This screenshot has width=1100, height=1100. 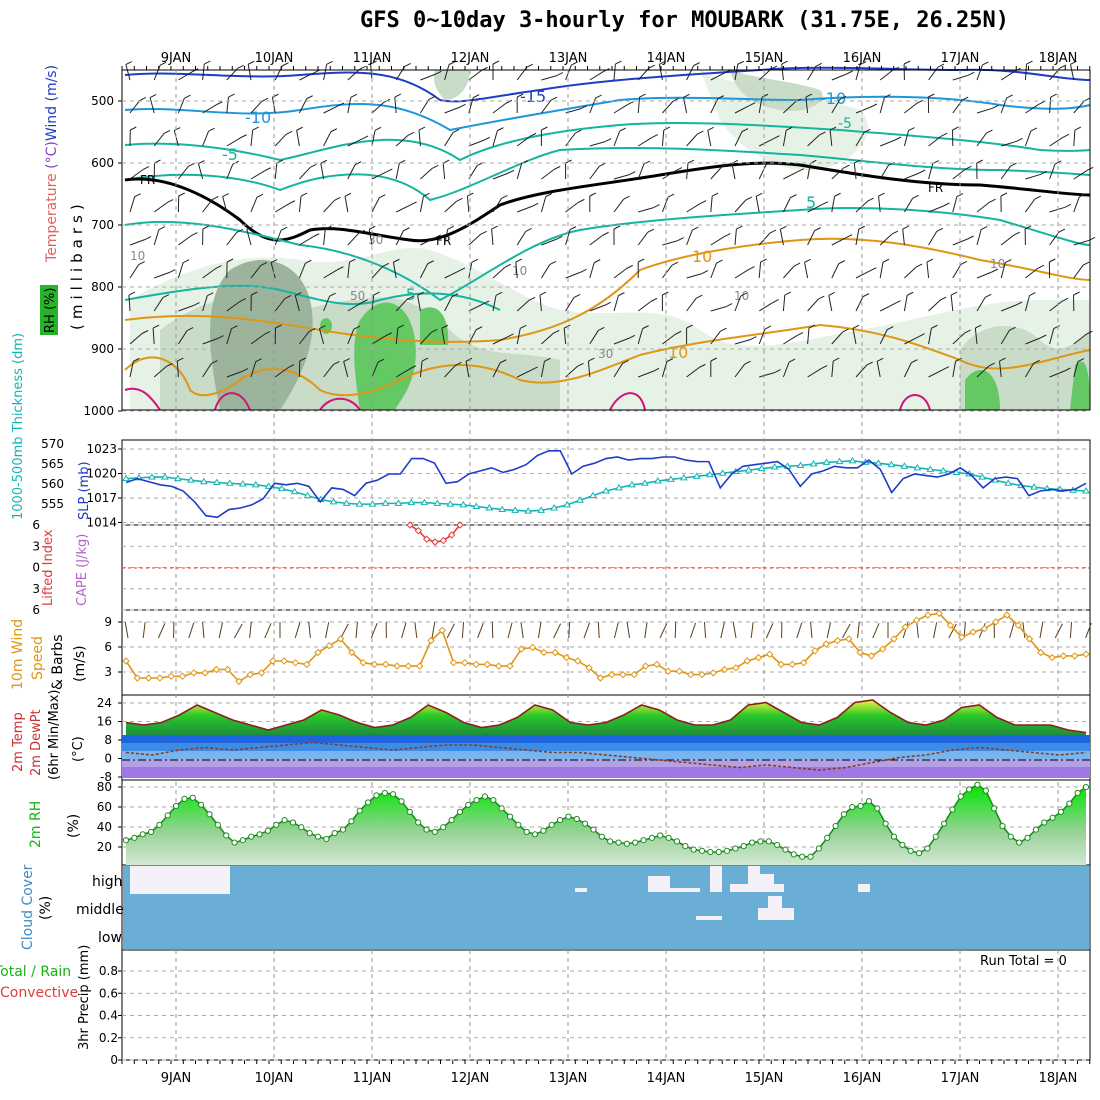 What do you see at coordinates (1058, 58) in the screenshot?
I see `day-label-top: 18JAN` at bounding box center [1058, 58].